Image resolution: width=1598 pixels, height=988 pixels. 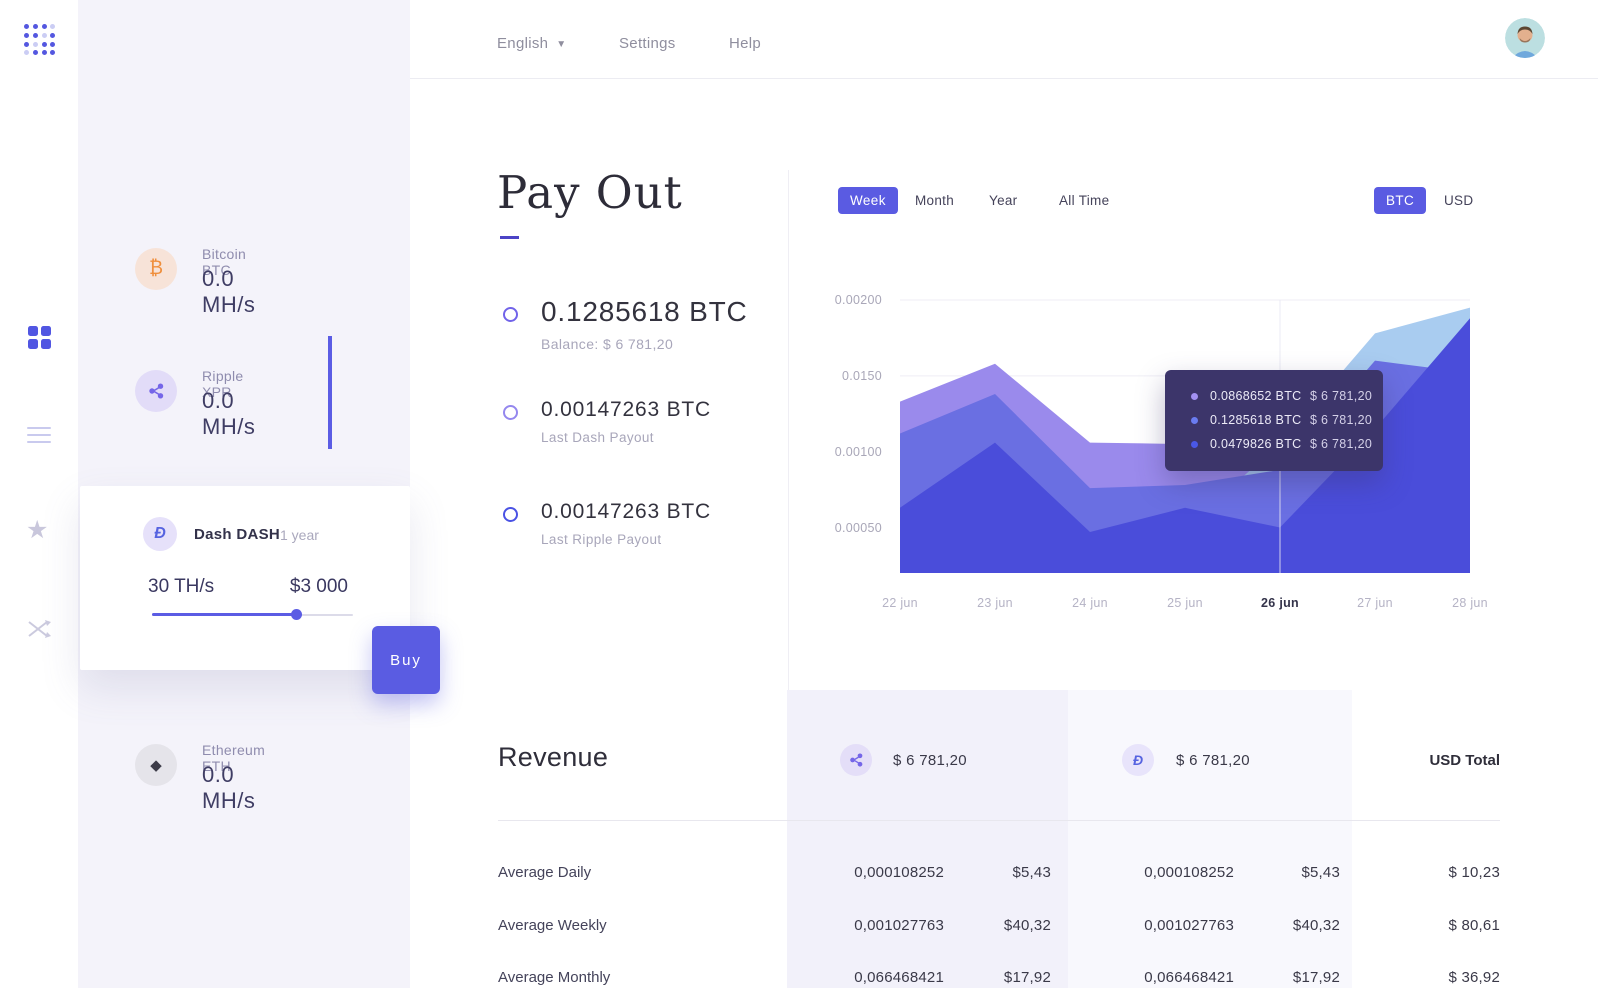 I want to click on x-axis-tick: 27 jun, so click(x=1375, y=603).